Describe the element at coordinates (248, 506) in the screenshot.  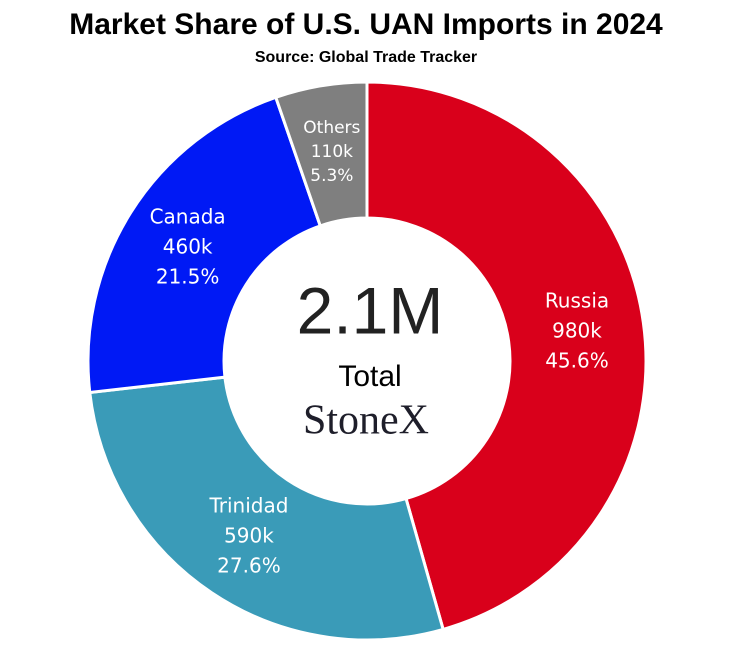
I see `slice-label: Trinidad` at that location.